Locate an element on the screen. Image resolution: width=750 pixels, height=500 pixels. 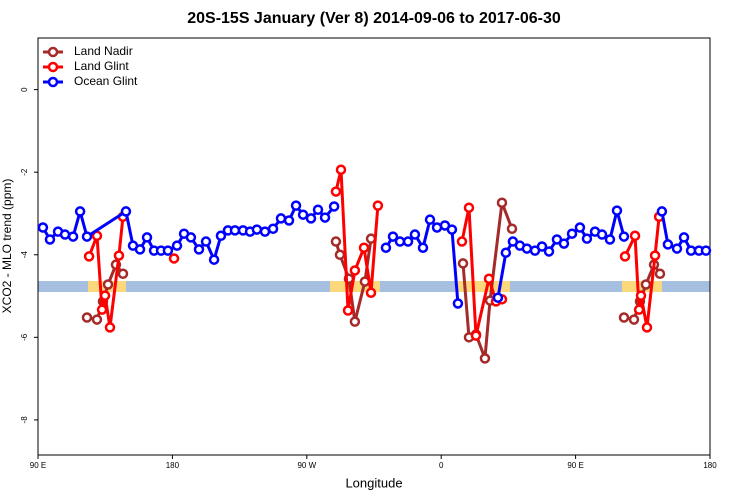
x-tick-label: 90 E is located at coordinates (575, 465).